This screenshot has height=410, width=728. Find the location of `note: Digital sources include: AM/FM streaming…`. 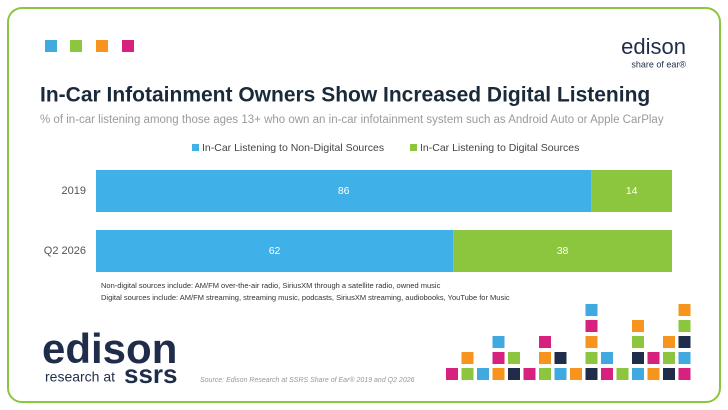

note: Digital sources include: AM/FM streaming… is located at coordinates (305, 297).